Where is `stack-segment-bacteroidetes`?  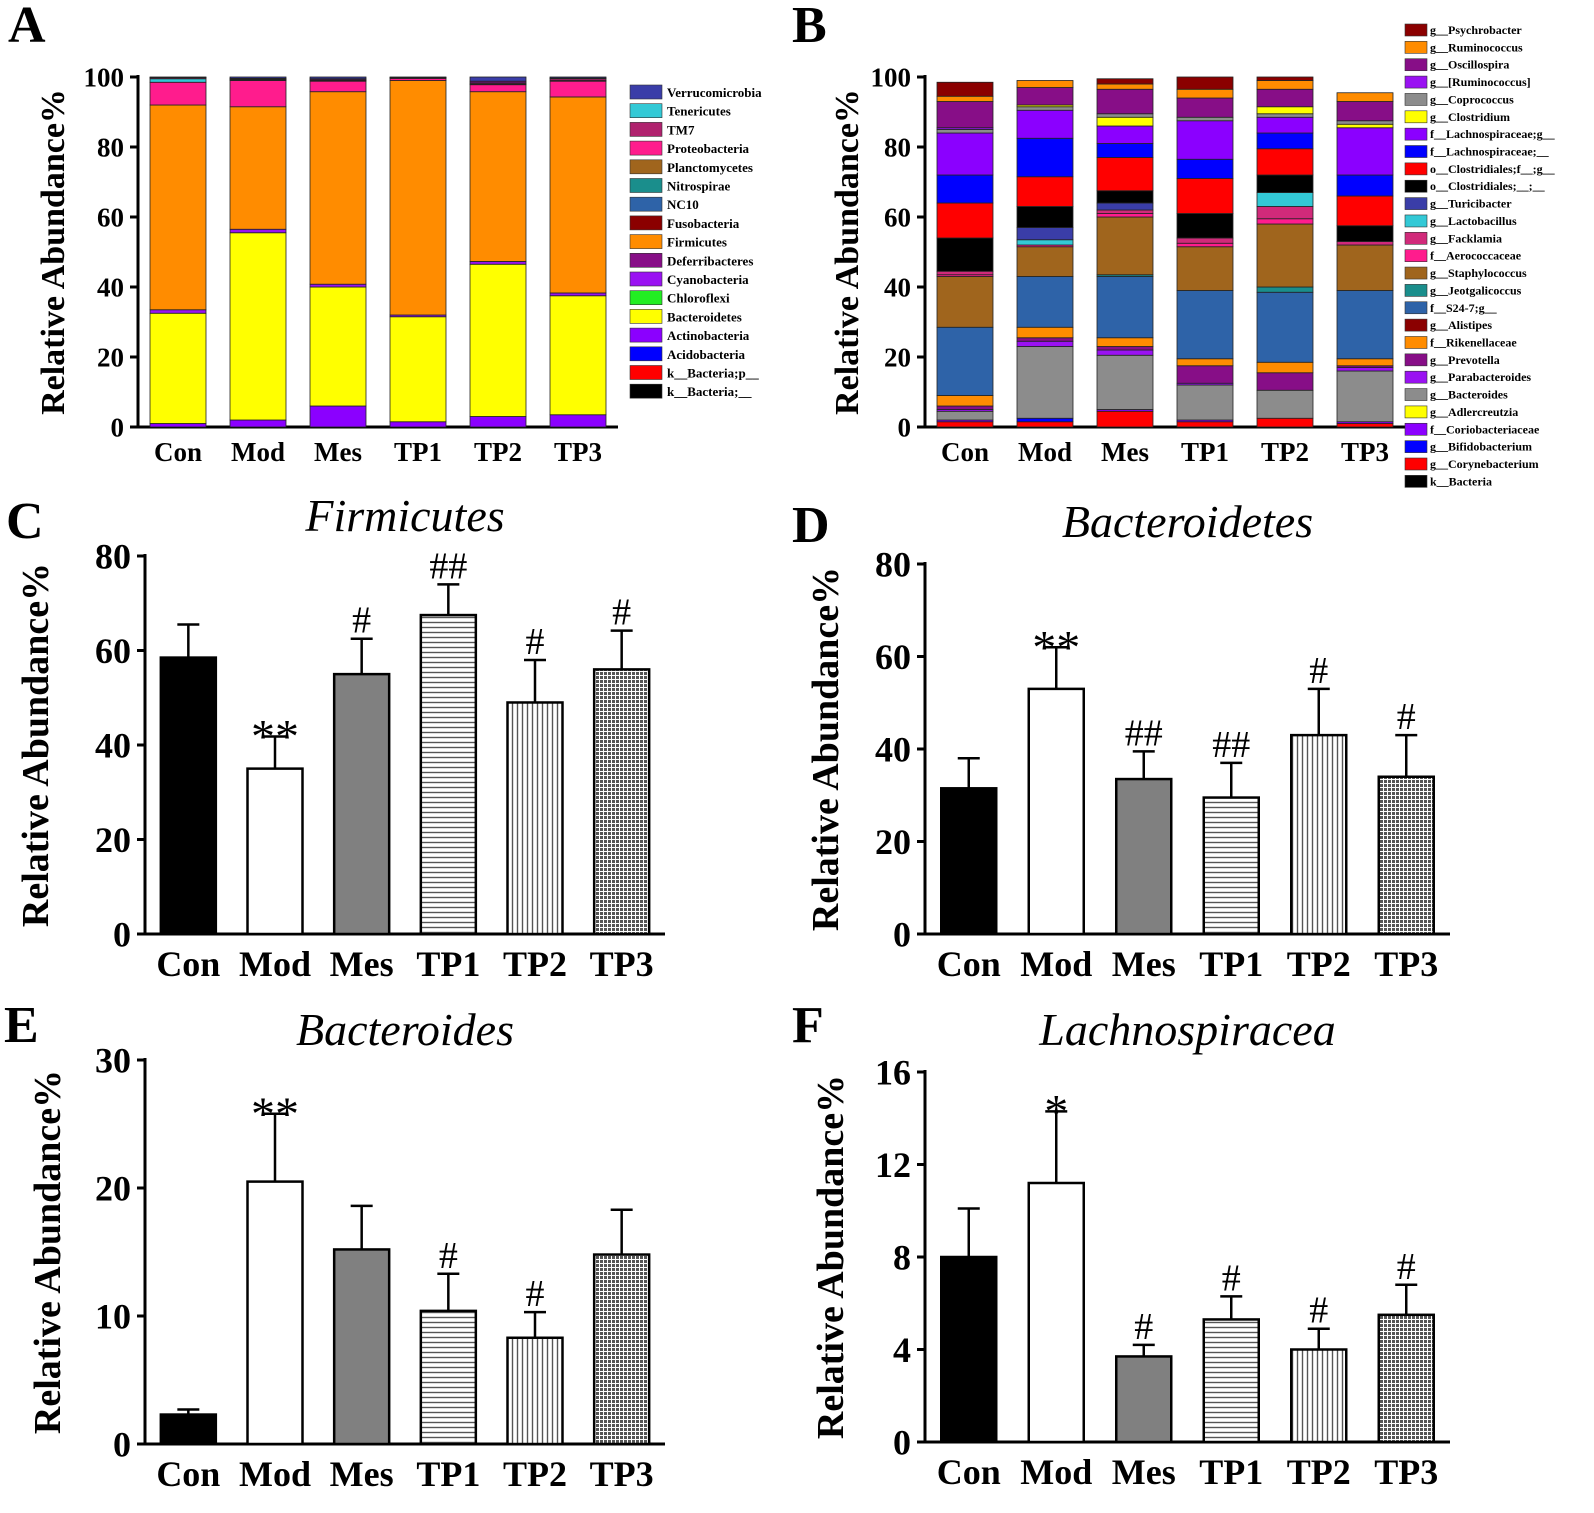 stack-segment-bacteroidetes is located at coordinates (258, 326).